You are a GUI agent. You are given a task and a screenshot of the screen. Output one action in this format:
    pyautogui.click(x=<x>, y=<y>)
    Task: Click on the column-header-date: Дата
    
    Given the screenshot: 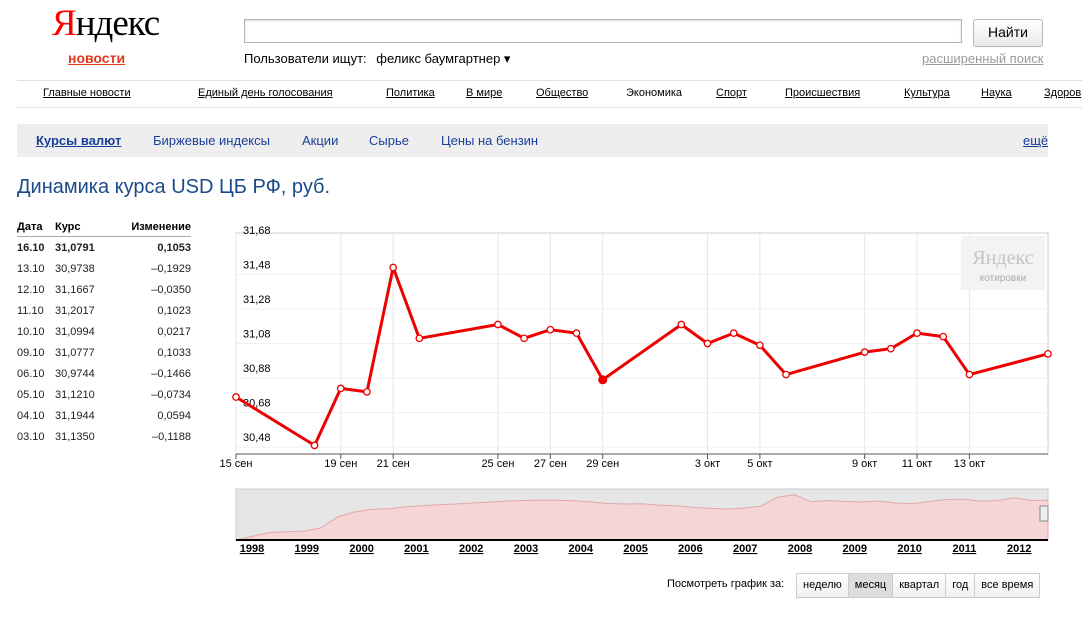 What is the action you would take?
    pyautogui.click(x=36, y=227)
    